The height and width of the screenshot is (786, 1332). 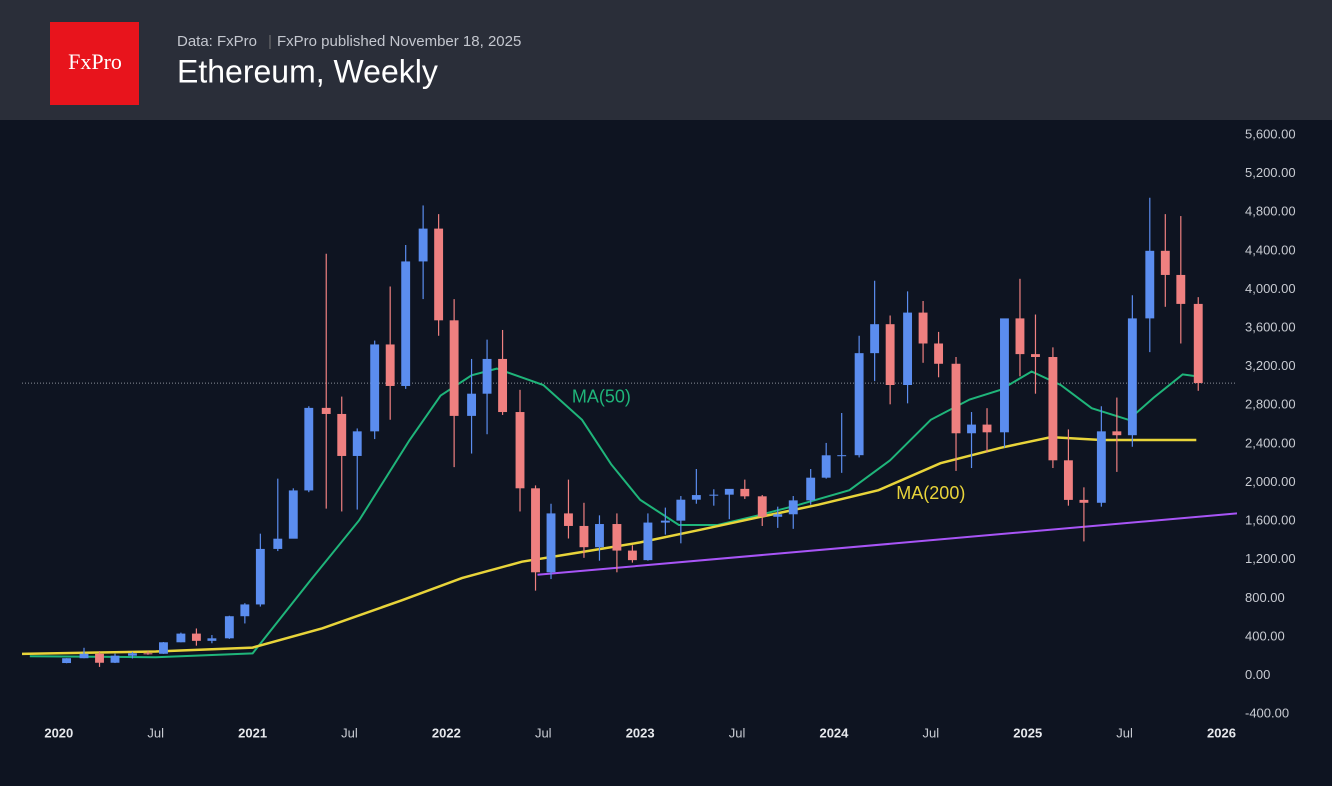 I want to click on y-tick-label: -400.00, so click(x=1267, y=713).